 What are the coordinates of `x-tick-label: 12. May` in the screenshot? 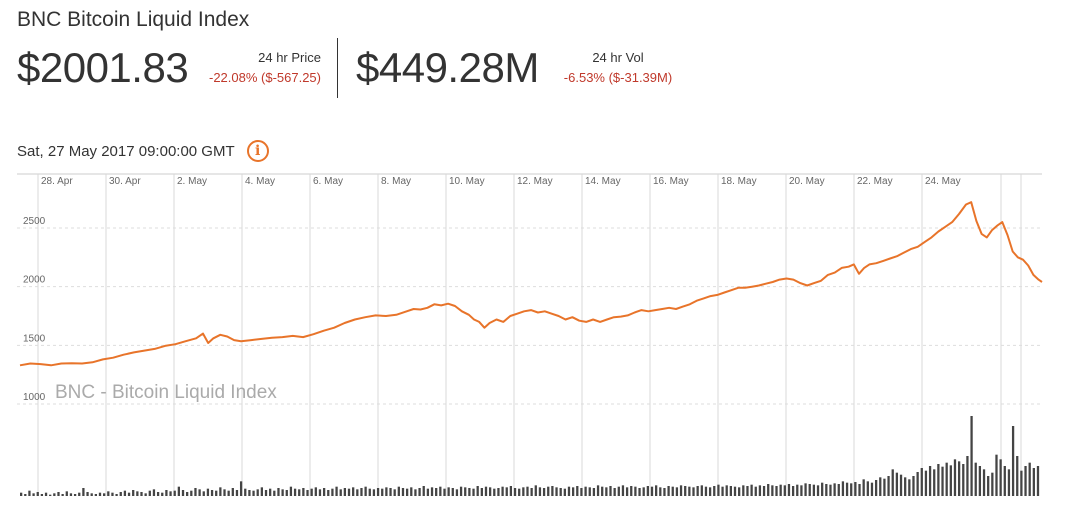 It's located at (535, 181).